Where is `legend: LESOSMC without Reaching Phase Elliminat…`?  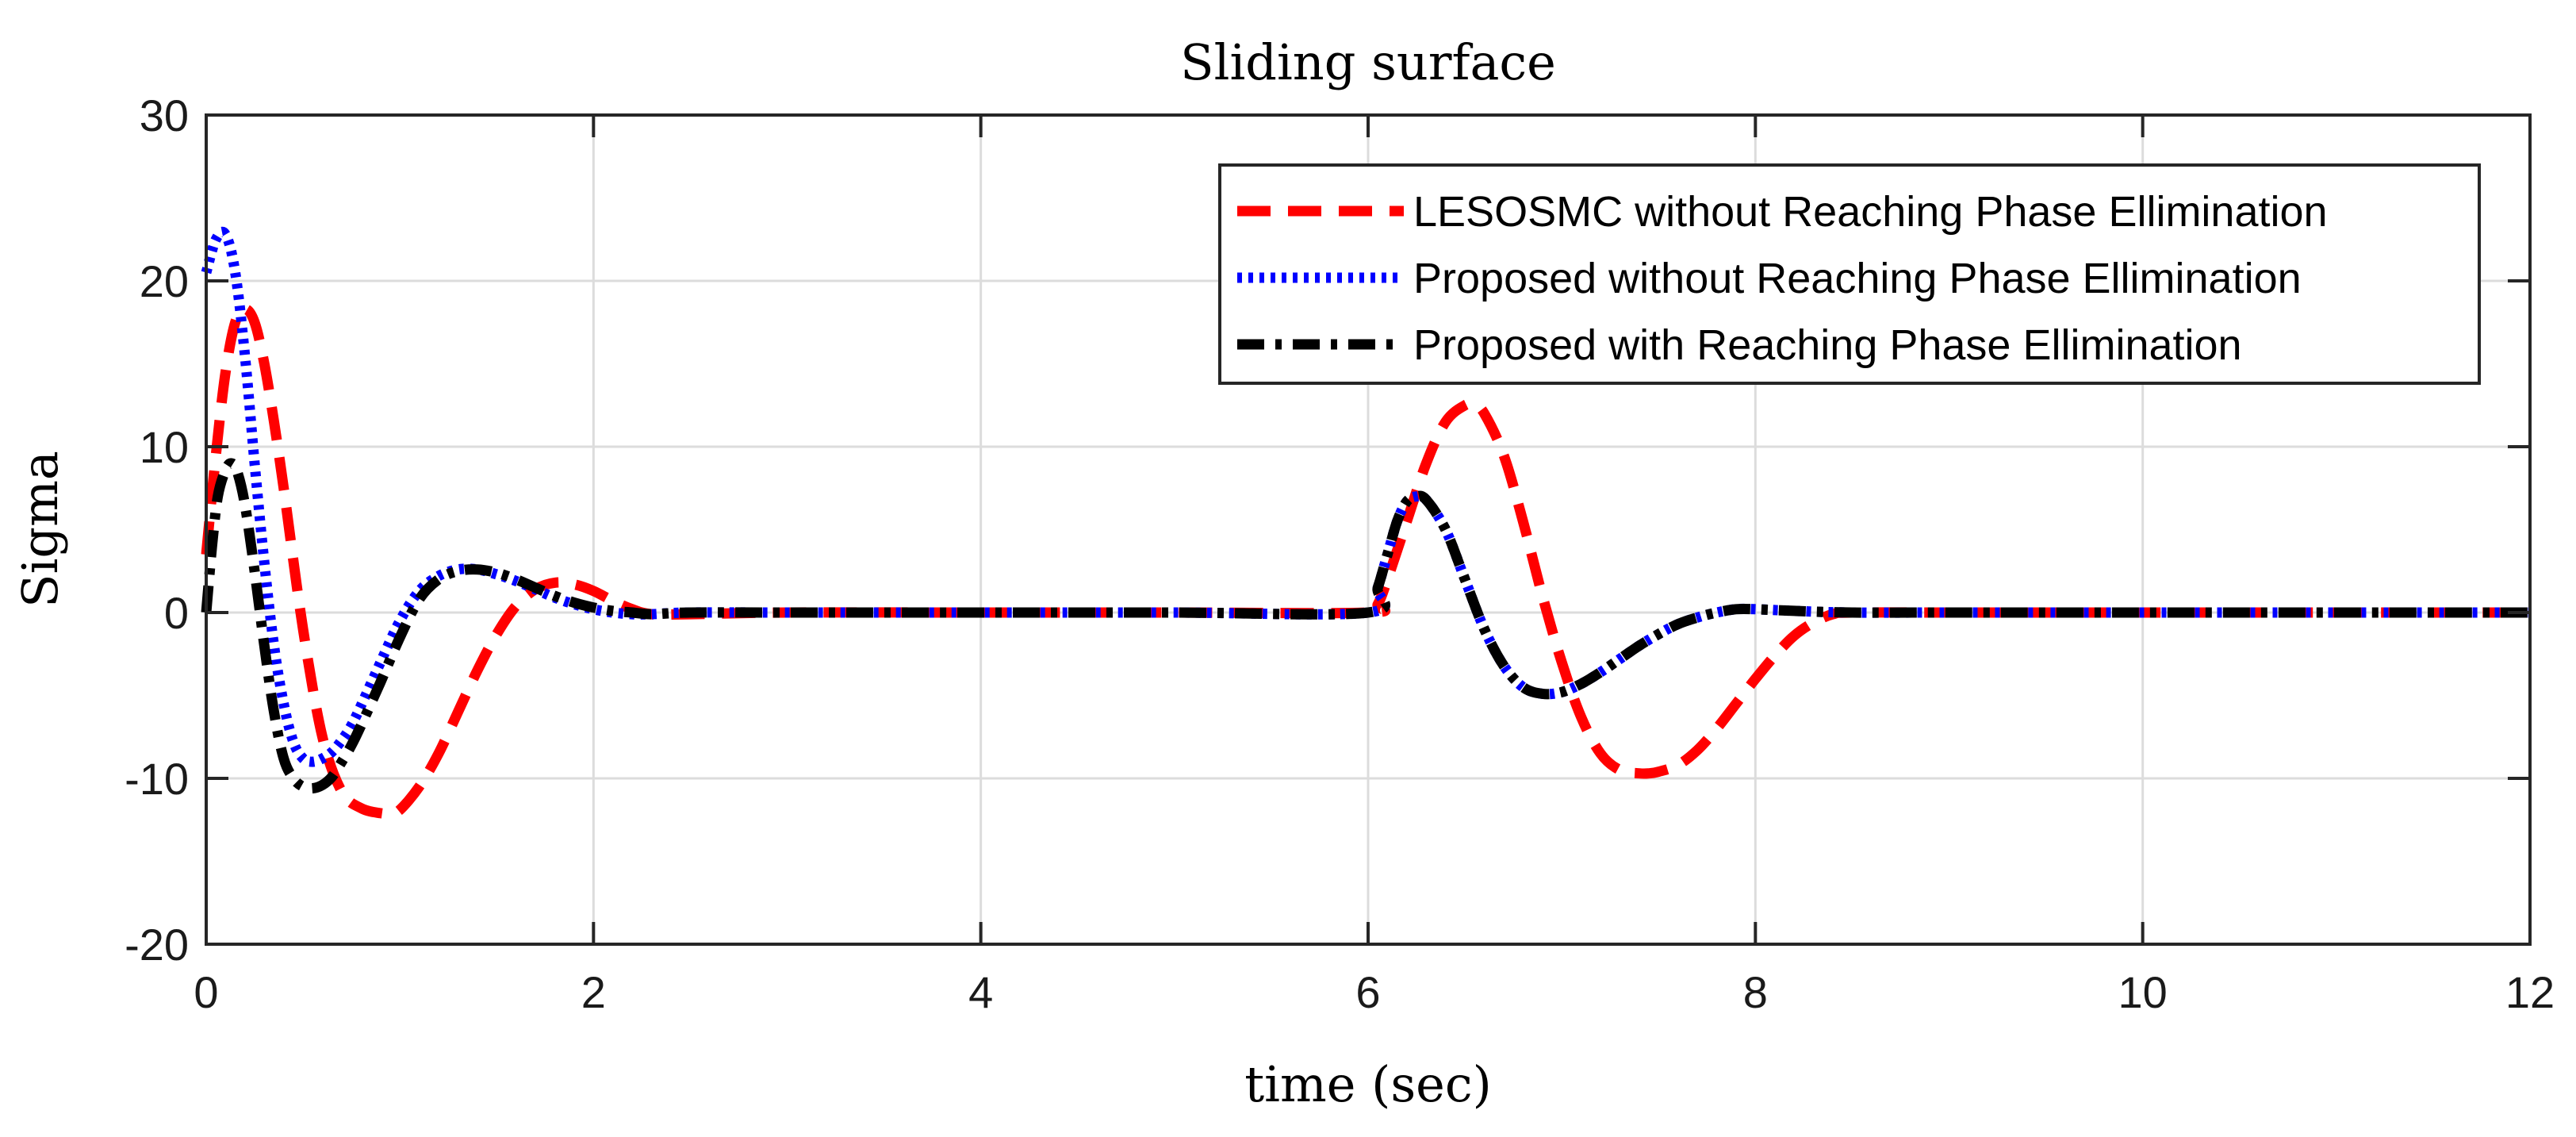 legend: LESOSMC without Reaching Phase Elliminat… is located at coordinates (1850, 274).